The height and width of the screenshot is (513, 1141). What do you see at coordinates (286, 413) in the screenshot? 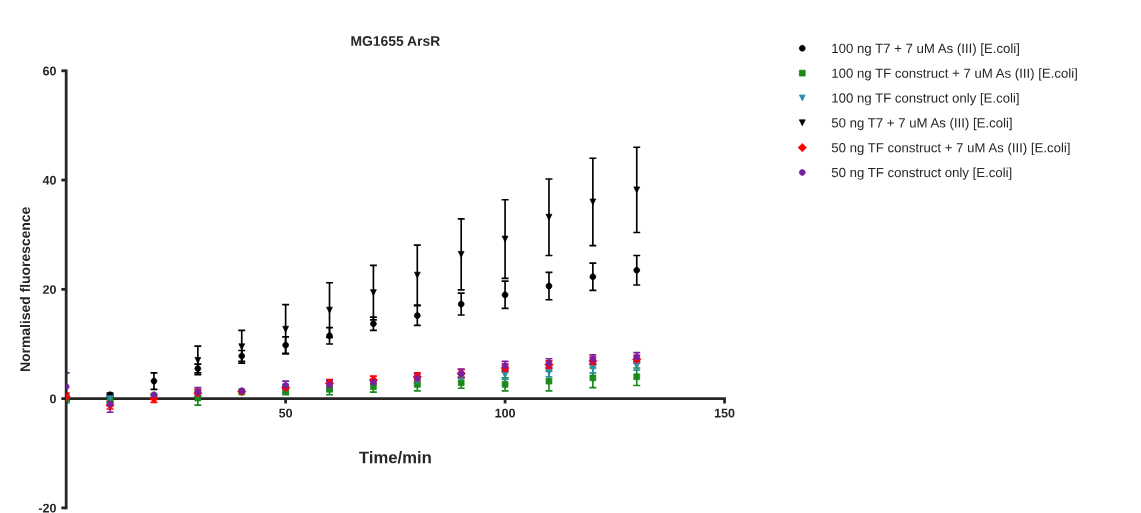
I see `x-tick-label: 50` at bounding box center [286, 413].